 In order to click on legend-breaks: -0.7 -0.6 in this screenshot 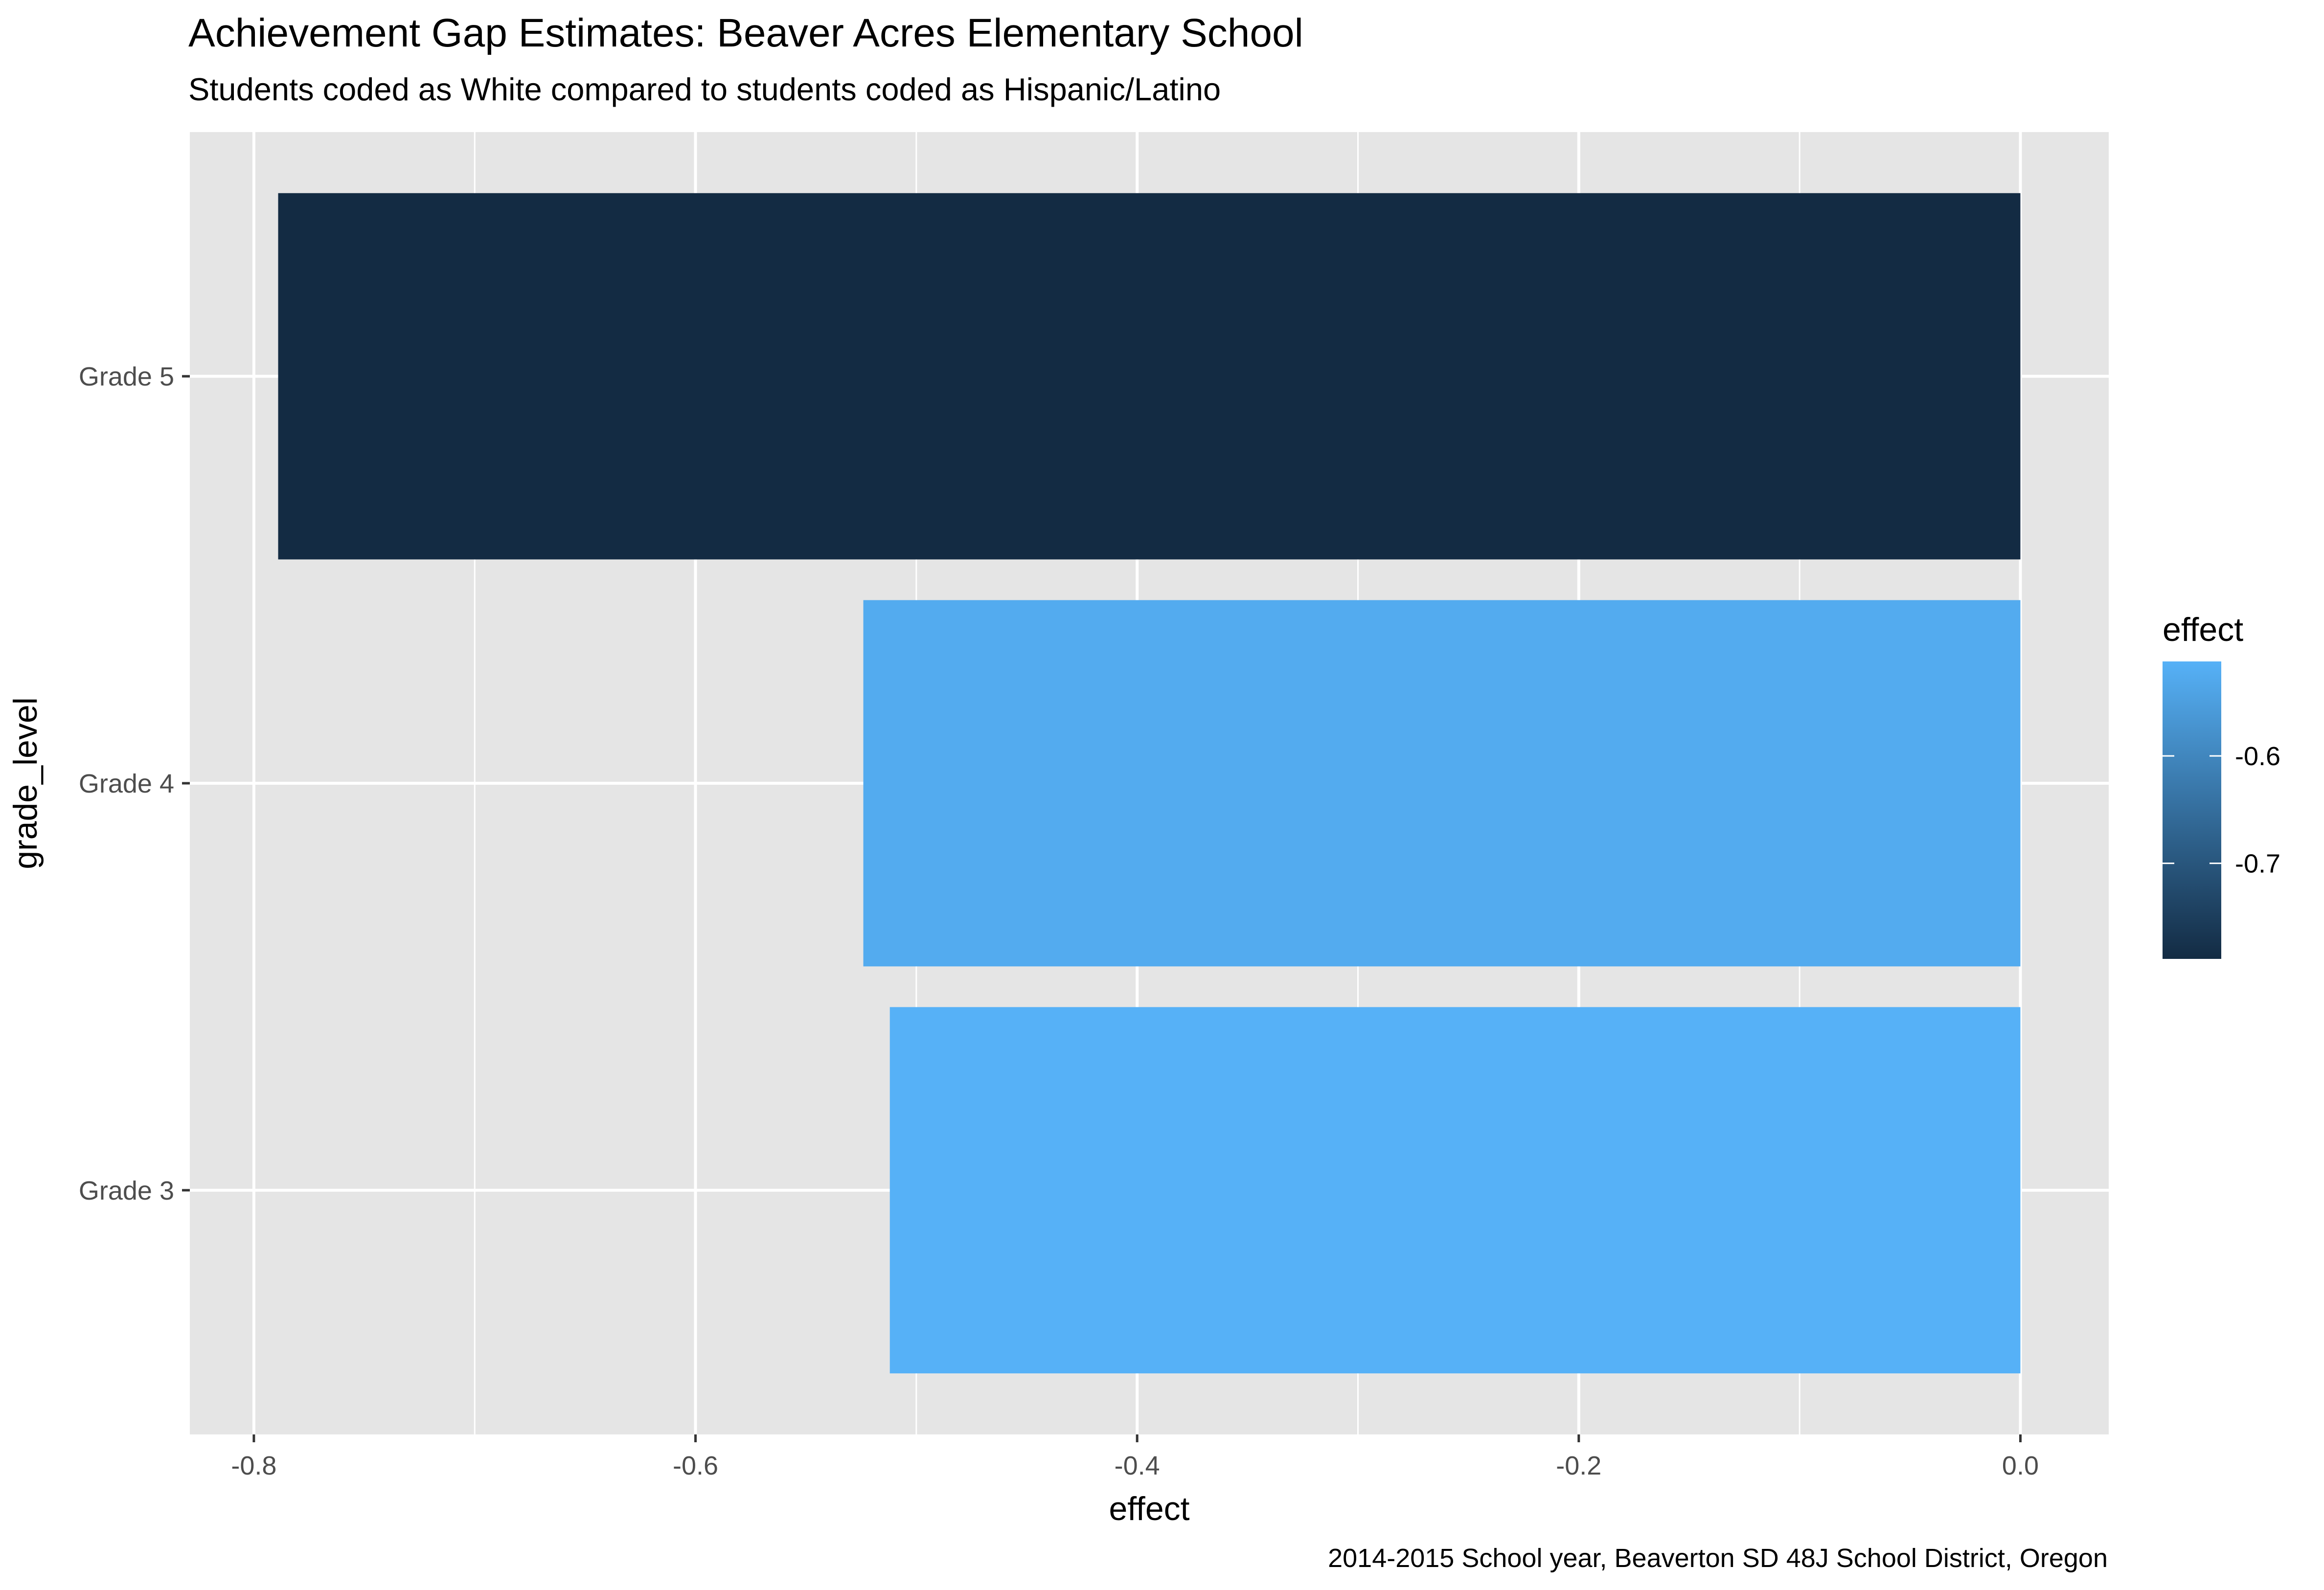, I will do `click(2221, 811)`.